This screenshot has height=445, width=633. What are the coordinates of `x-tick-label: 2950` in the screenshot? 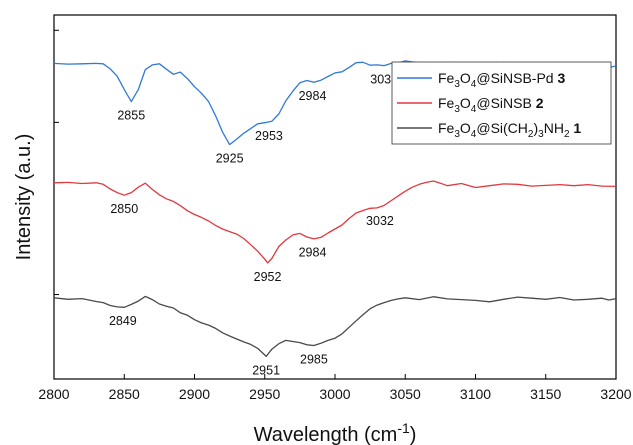 It's located at (264, 394).